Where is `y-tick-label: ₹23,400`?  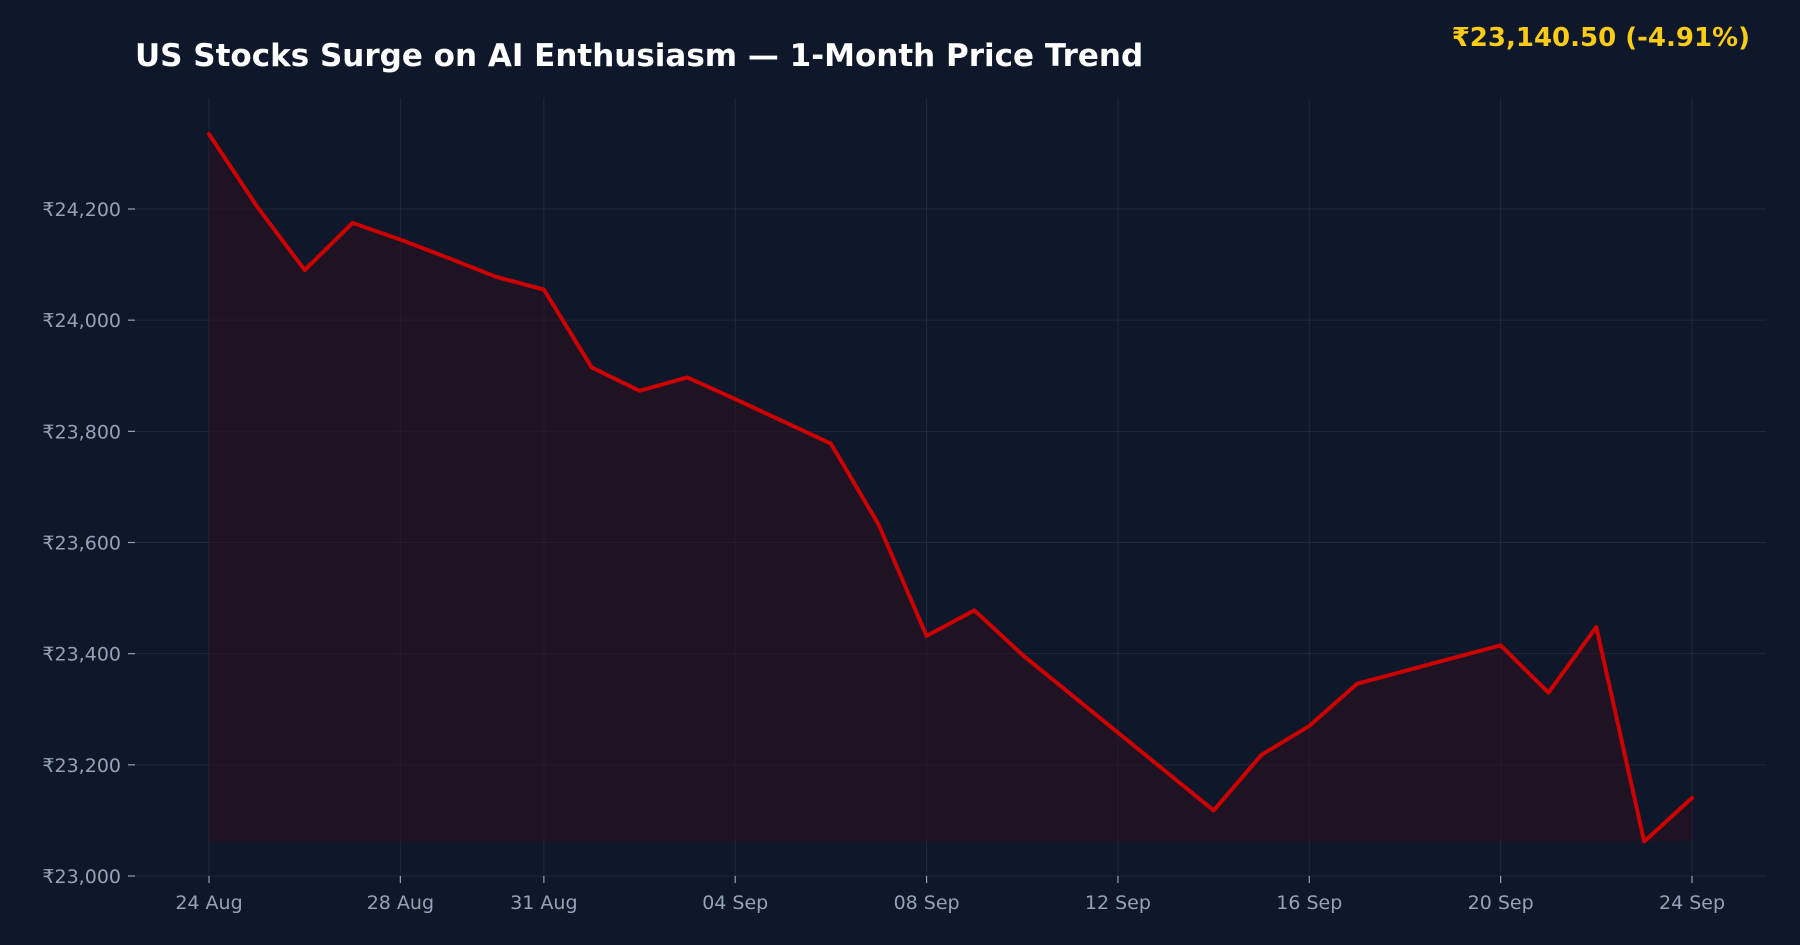
y-tick-label: ₹23,400 is located at coordinates (81, 655).